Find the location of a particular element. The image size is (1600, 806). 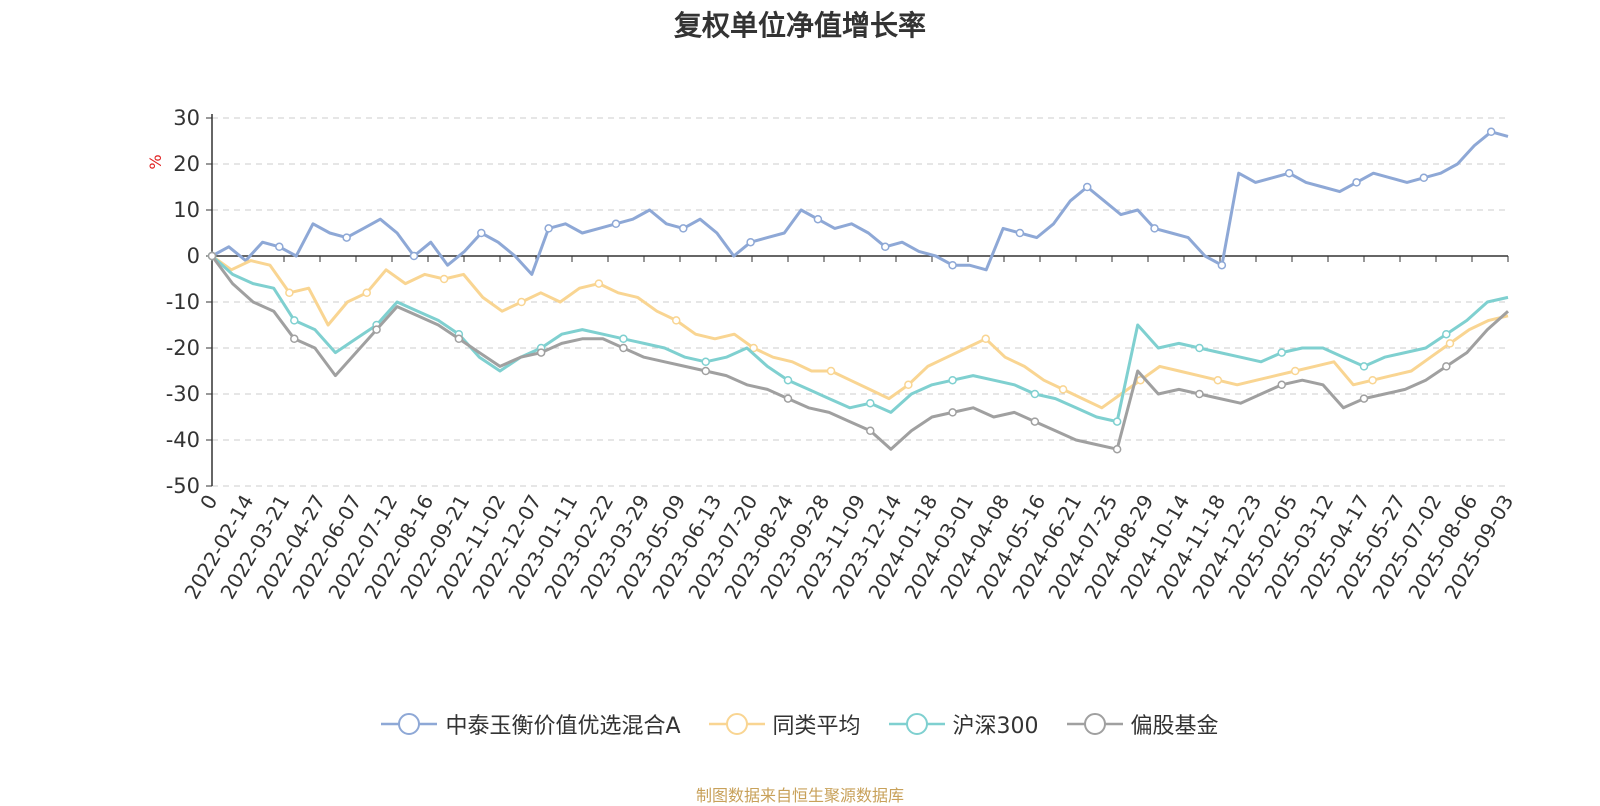

source-note: 制图数据来自恒生聚源数据库 is located at coordinates (799, 795).